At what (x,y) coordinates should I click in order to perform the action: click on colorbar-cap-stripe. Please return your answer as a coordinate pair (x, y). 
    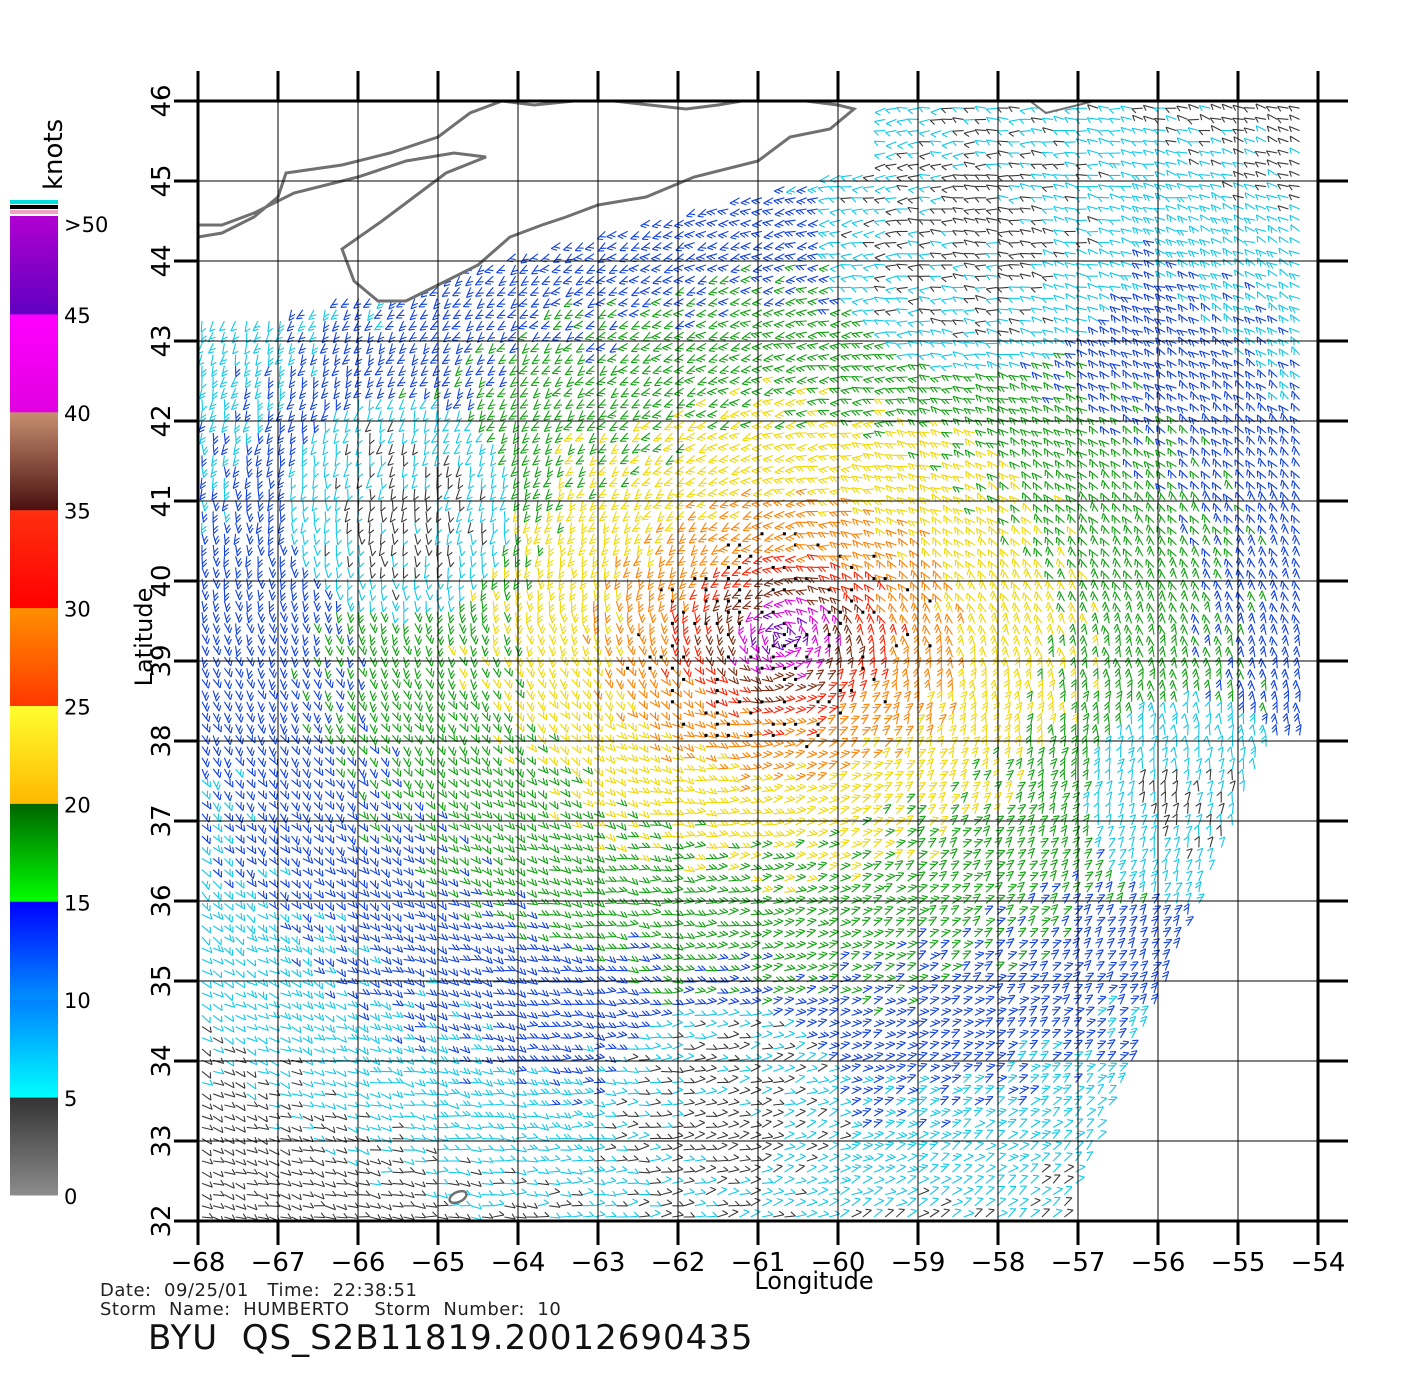
    Looking at the image, I should click on (34, 212).